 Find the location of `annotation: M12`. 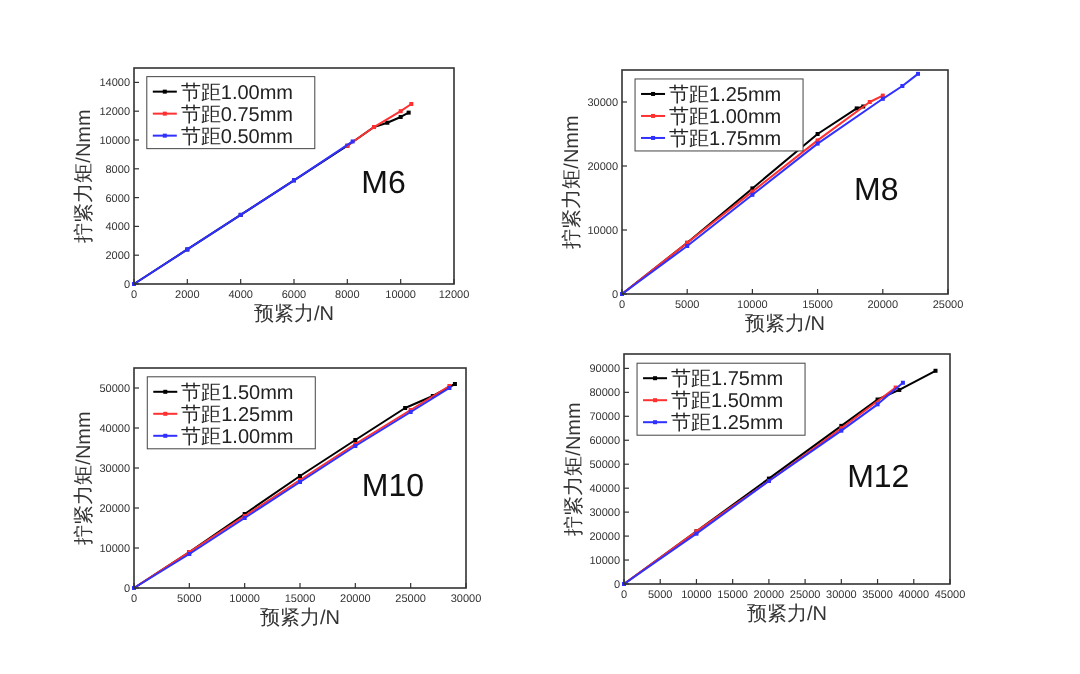

annotation: M12 is located at coordinates (878, 478).